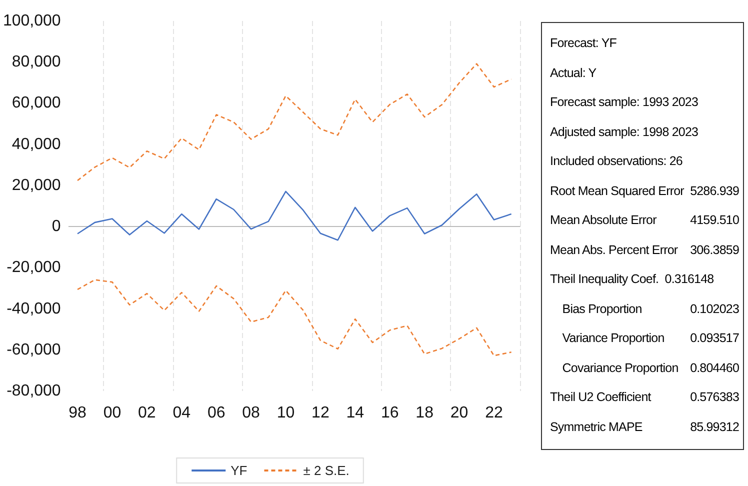  I want to click on y-tick-label: 40,000, so click(36, 144).